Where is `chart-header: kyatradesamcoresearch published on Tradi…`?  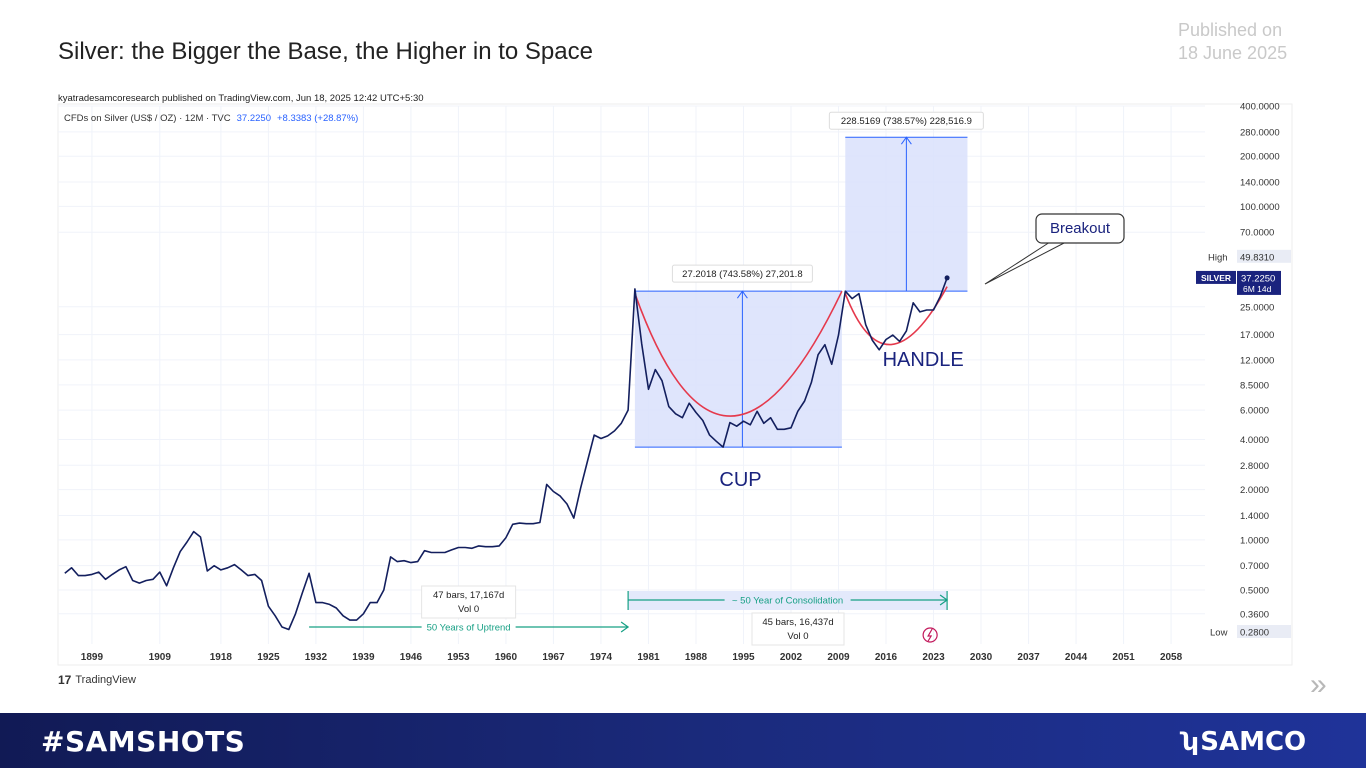 chart-header: kyatradesamcoresearch published on Tradi… is located at coordinates (241, 108).